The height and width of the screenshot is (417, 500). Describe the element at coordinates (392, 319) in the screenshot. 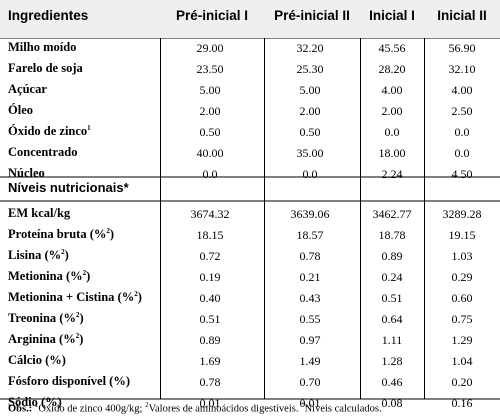

I see `nutrient-value: 0.64` at that location.